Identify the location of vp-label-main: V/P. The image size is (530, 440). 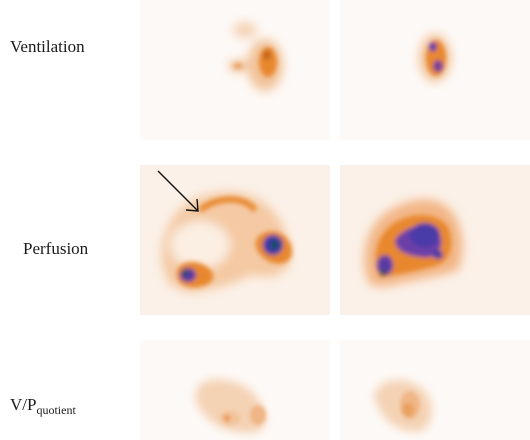
(23, 404).